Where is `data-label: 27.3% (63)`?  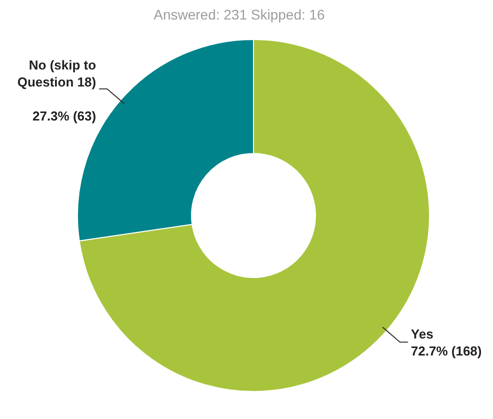 data-label: 27.3% (63) is located at coordinates (64, 116).